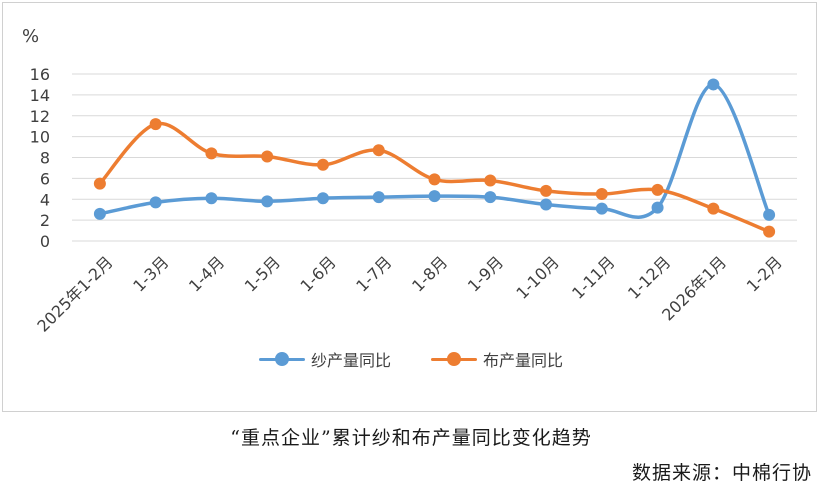 The width and height of the screenshot is (822, 492). What do you see at coordinates (40, 116) in the screenshot?
I see `y-tick-label-12: 12` at bounding box center [40, 116].